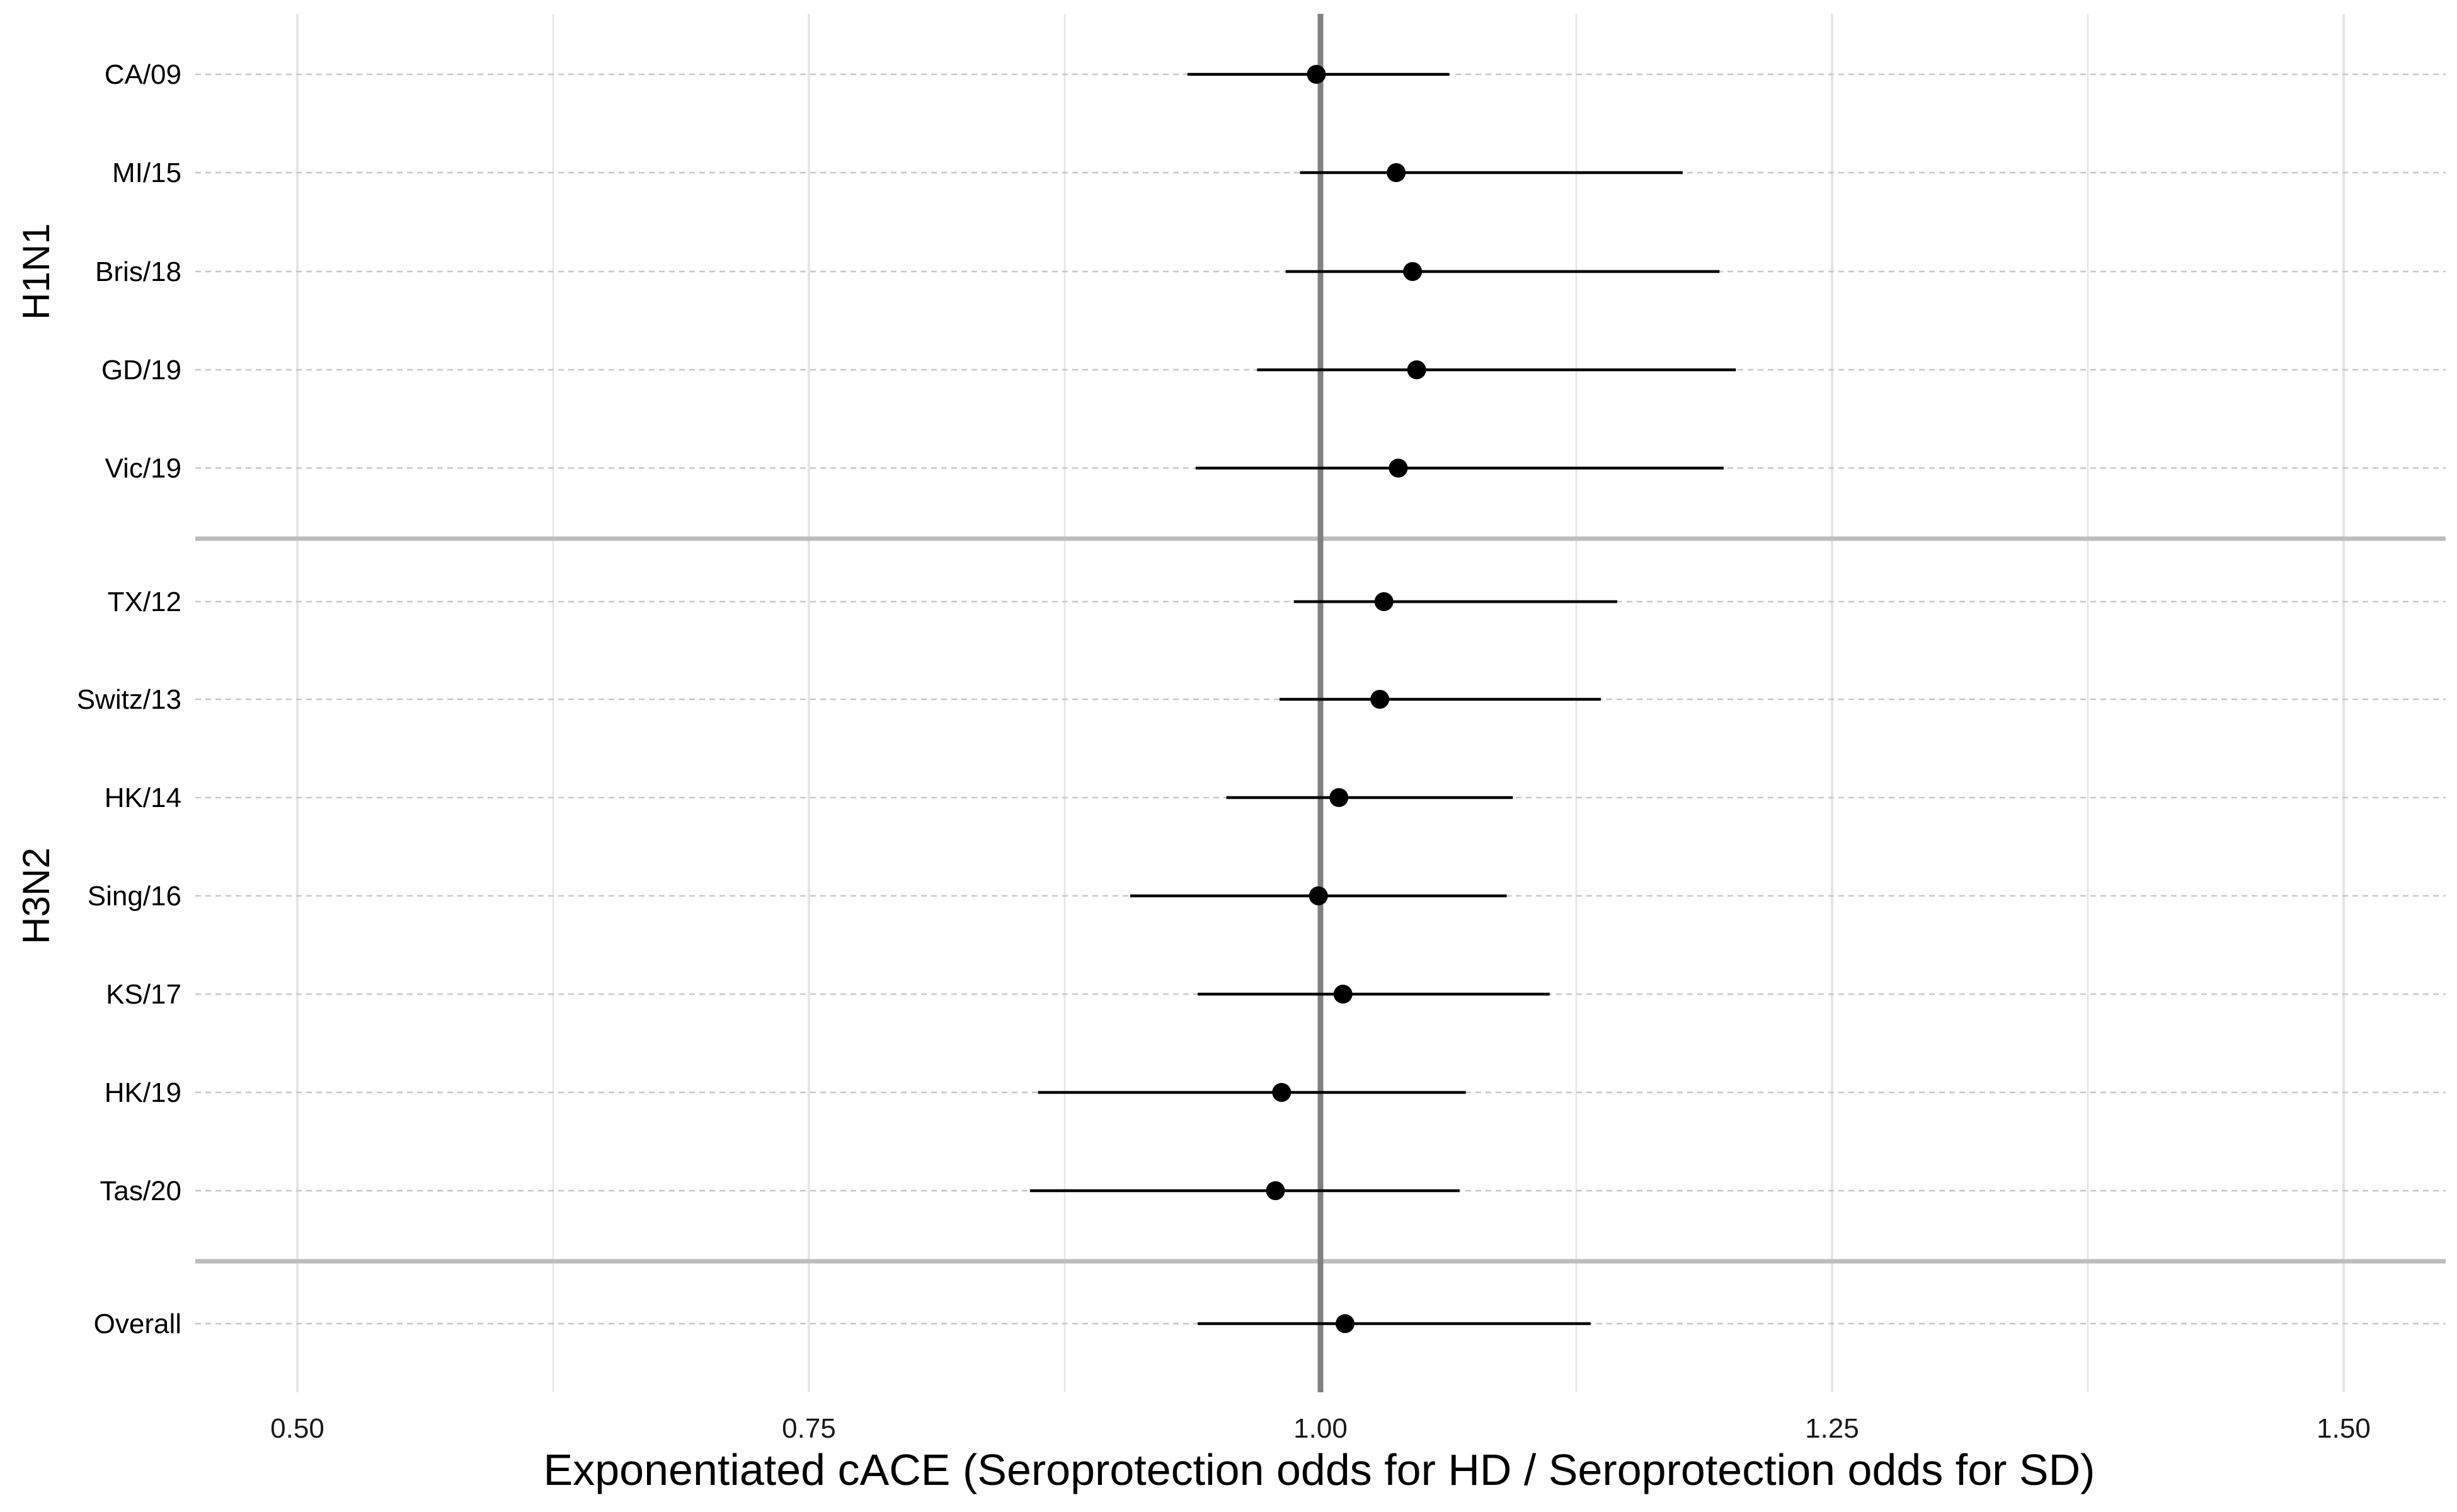  Describe the element at coordinates (137, 1324) in the screenshot. I see `row-label: Overall` at that location.